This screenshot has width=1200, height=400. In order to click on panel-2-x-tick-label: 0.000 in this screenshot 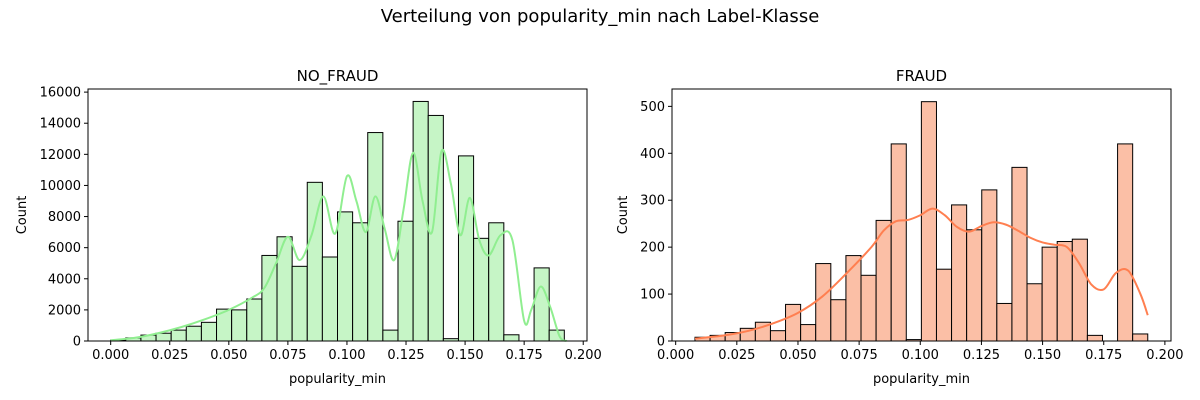, I will do `click(675, 355)`.